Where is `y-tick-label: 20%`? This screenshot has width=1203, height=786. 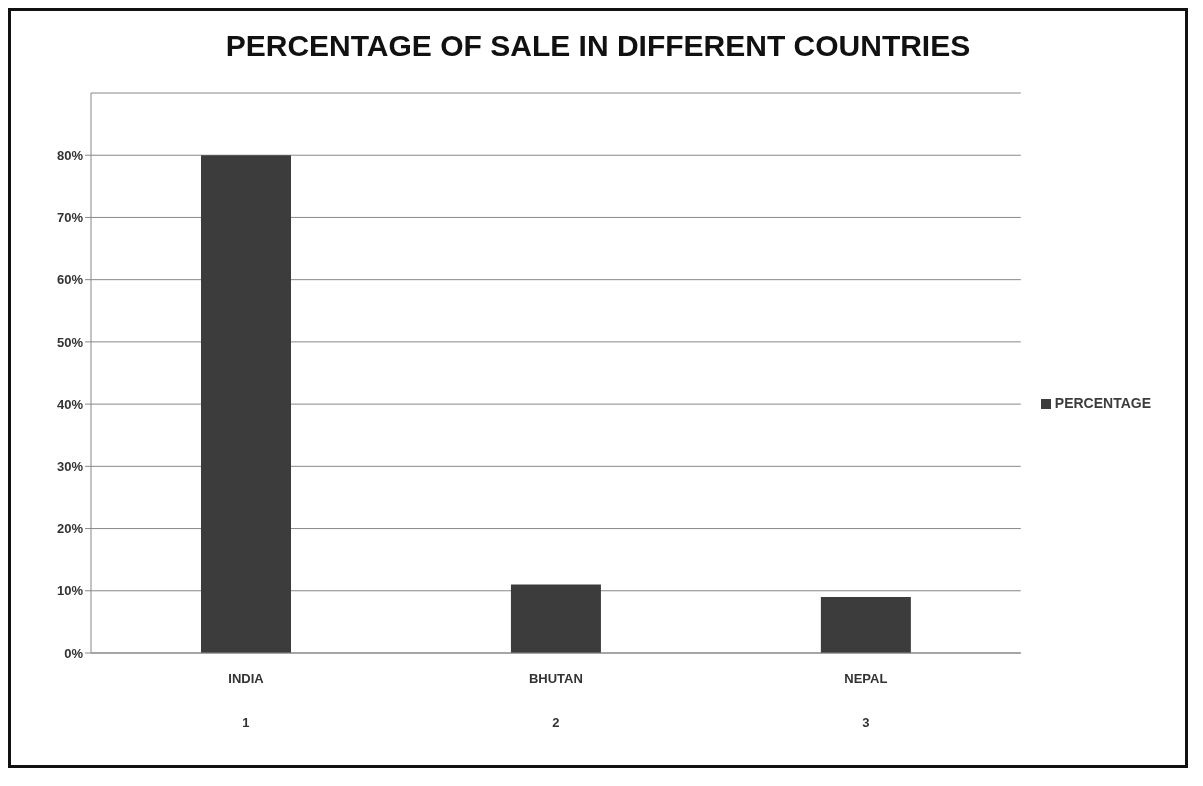
y-tick-label: 20% is located at coordinates (70, 529).